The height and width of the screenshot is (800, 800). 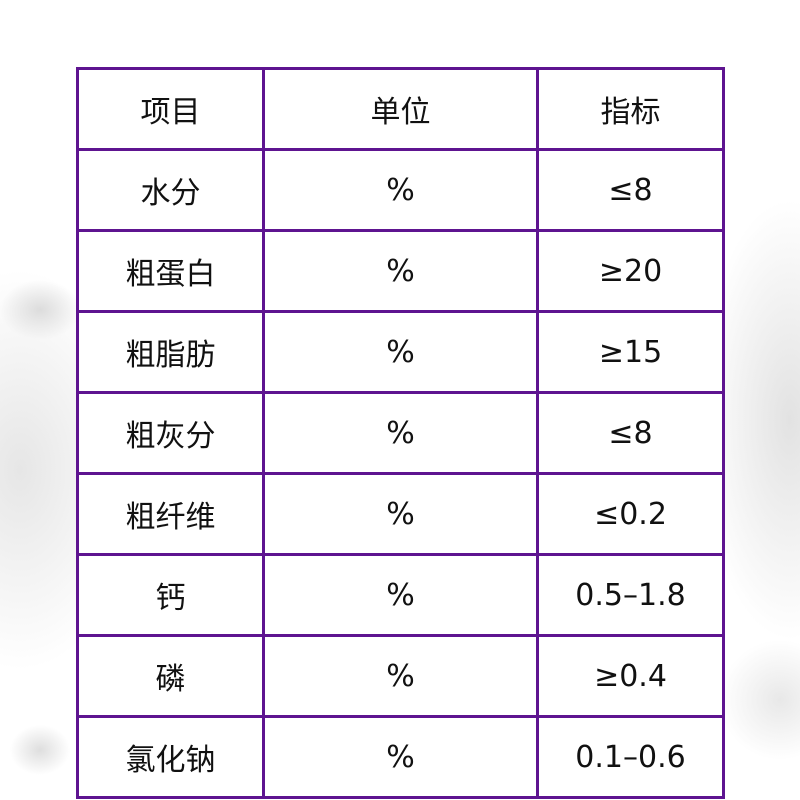 What do you see at coordinates (630, 352) in the screenshot?
I see `cell-spec: ≥15` at bounding box center [630, 352].